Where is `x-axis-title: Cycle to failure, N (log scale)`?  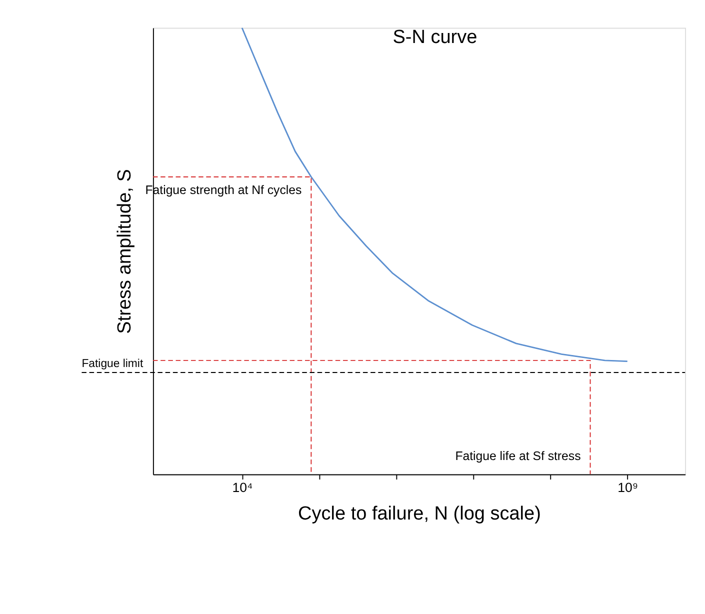
x-axis-title: Cycle to failure, N (log scale) is located at coordinates (419, 513).